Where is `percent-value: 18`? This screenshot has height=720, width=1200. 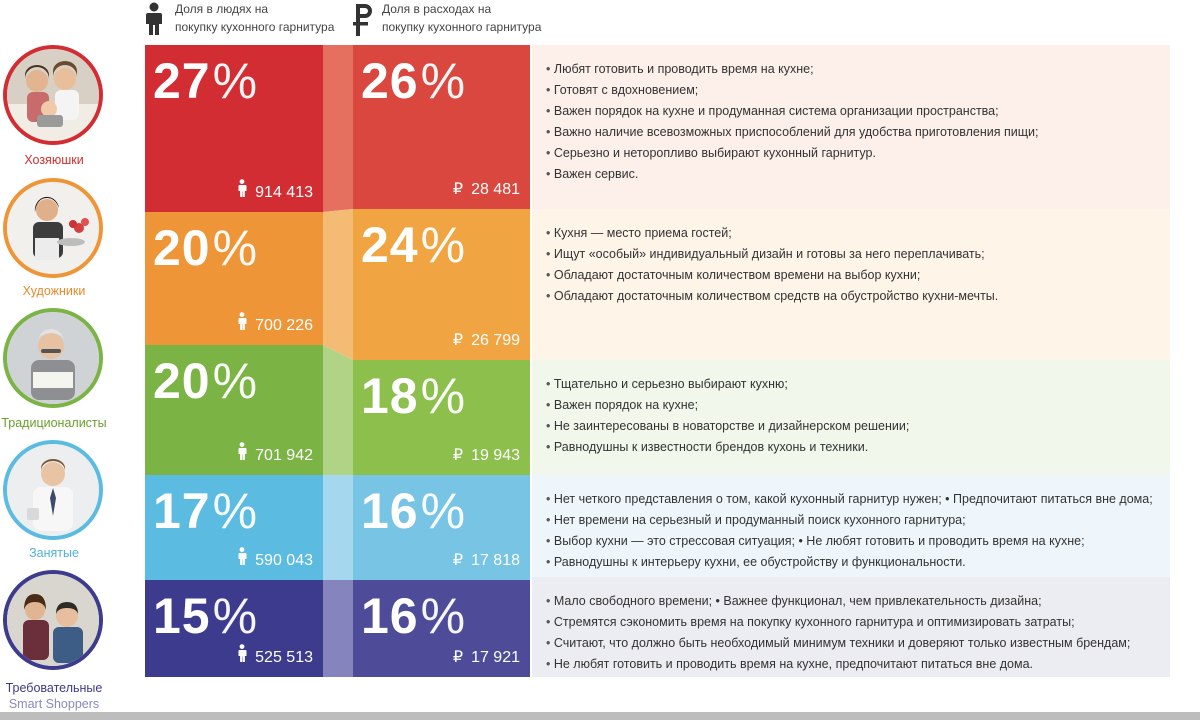 percent-value: 18 is located at coordinates (390, 396).